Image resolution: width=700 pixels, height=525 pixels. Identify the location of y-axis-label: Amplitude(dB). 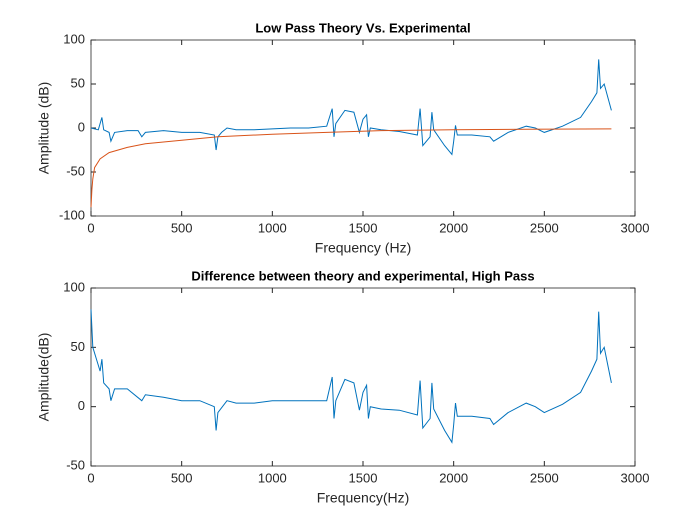
(44, 377).